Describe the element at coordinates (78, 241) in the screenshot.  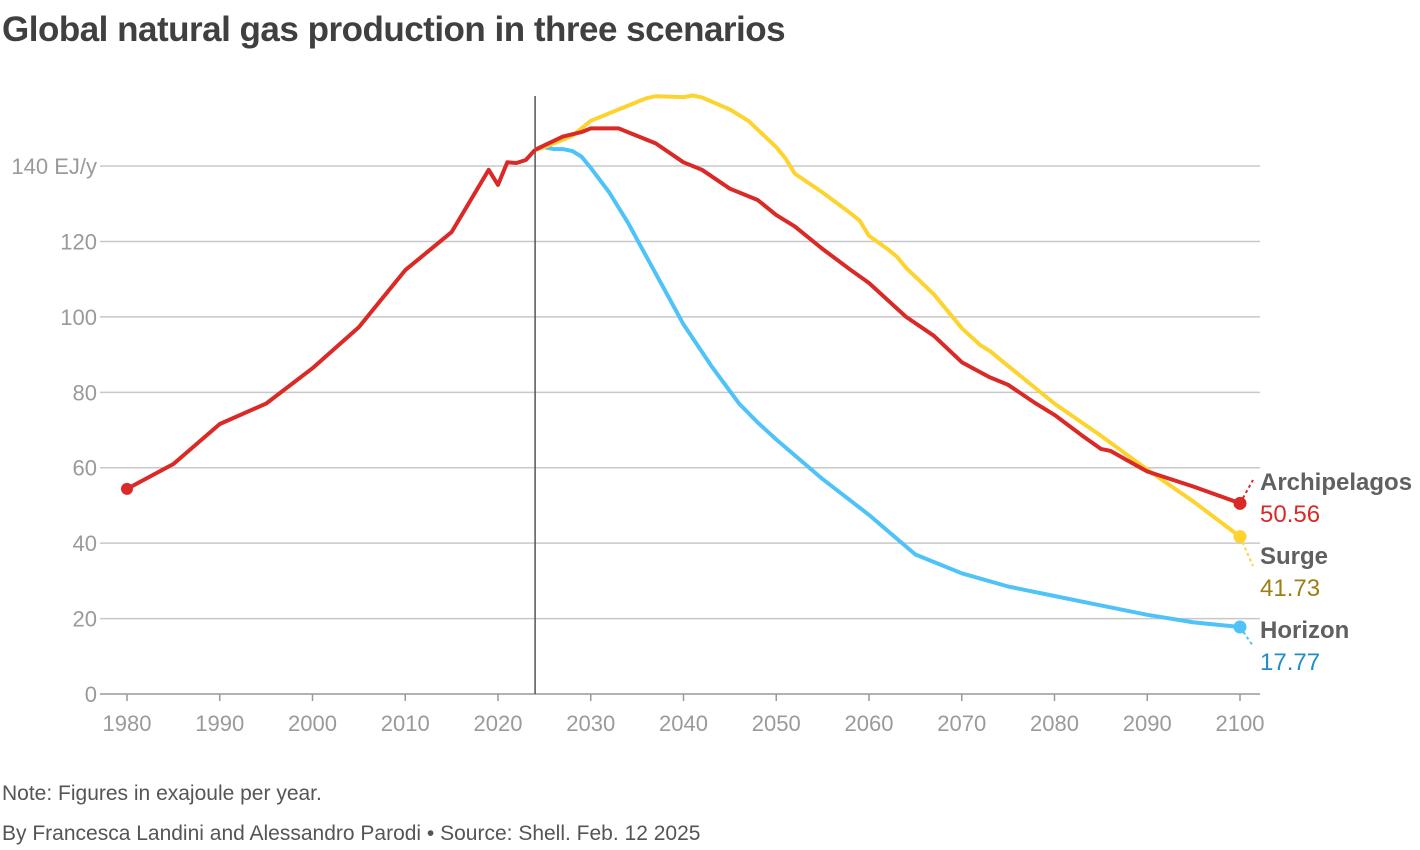
I see `y-tick-label: 120` at that location.